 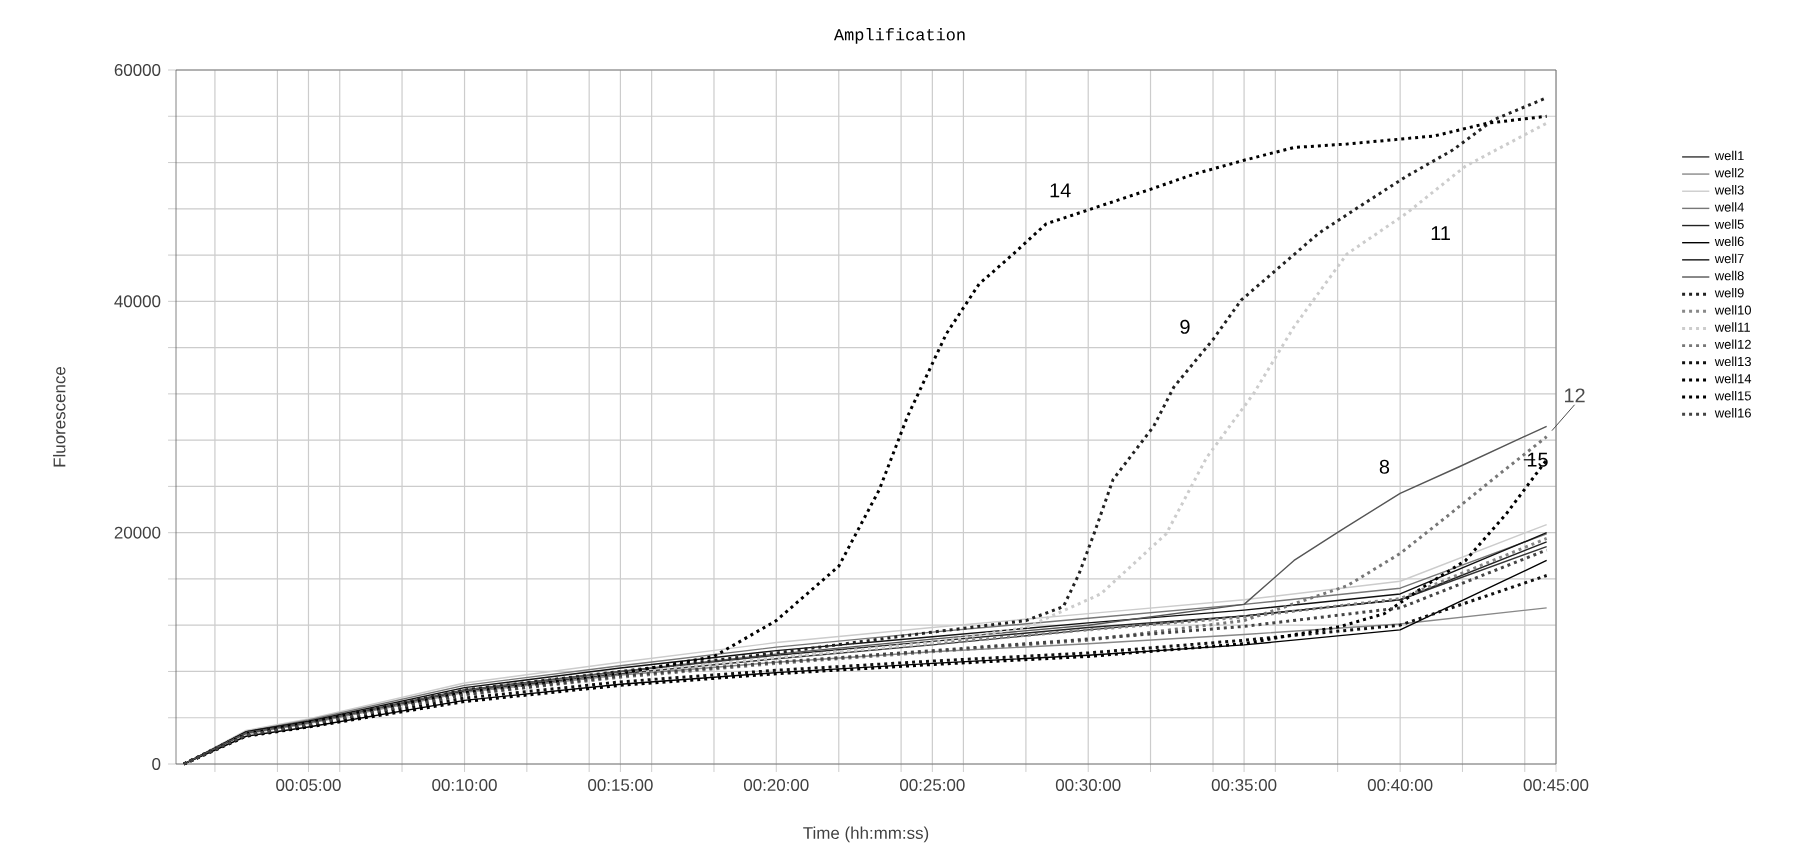 I want to click on annotation: 8, so click(x=1384, y=466).